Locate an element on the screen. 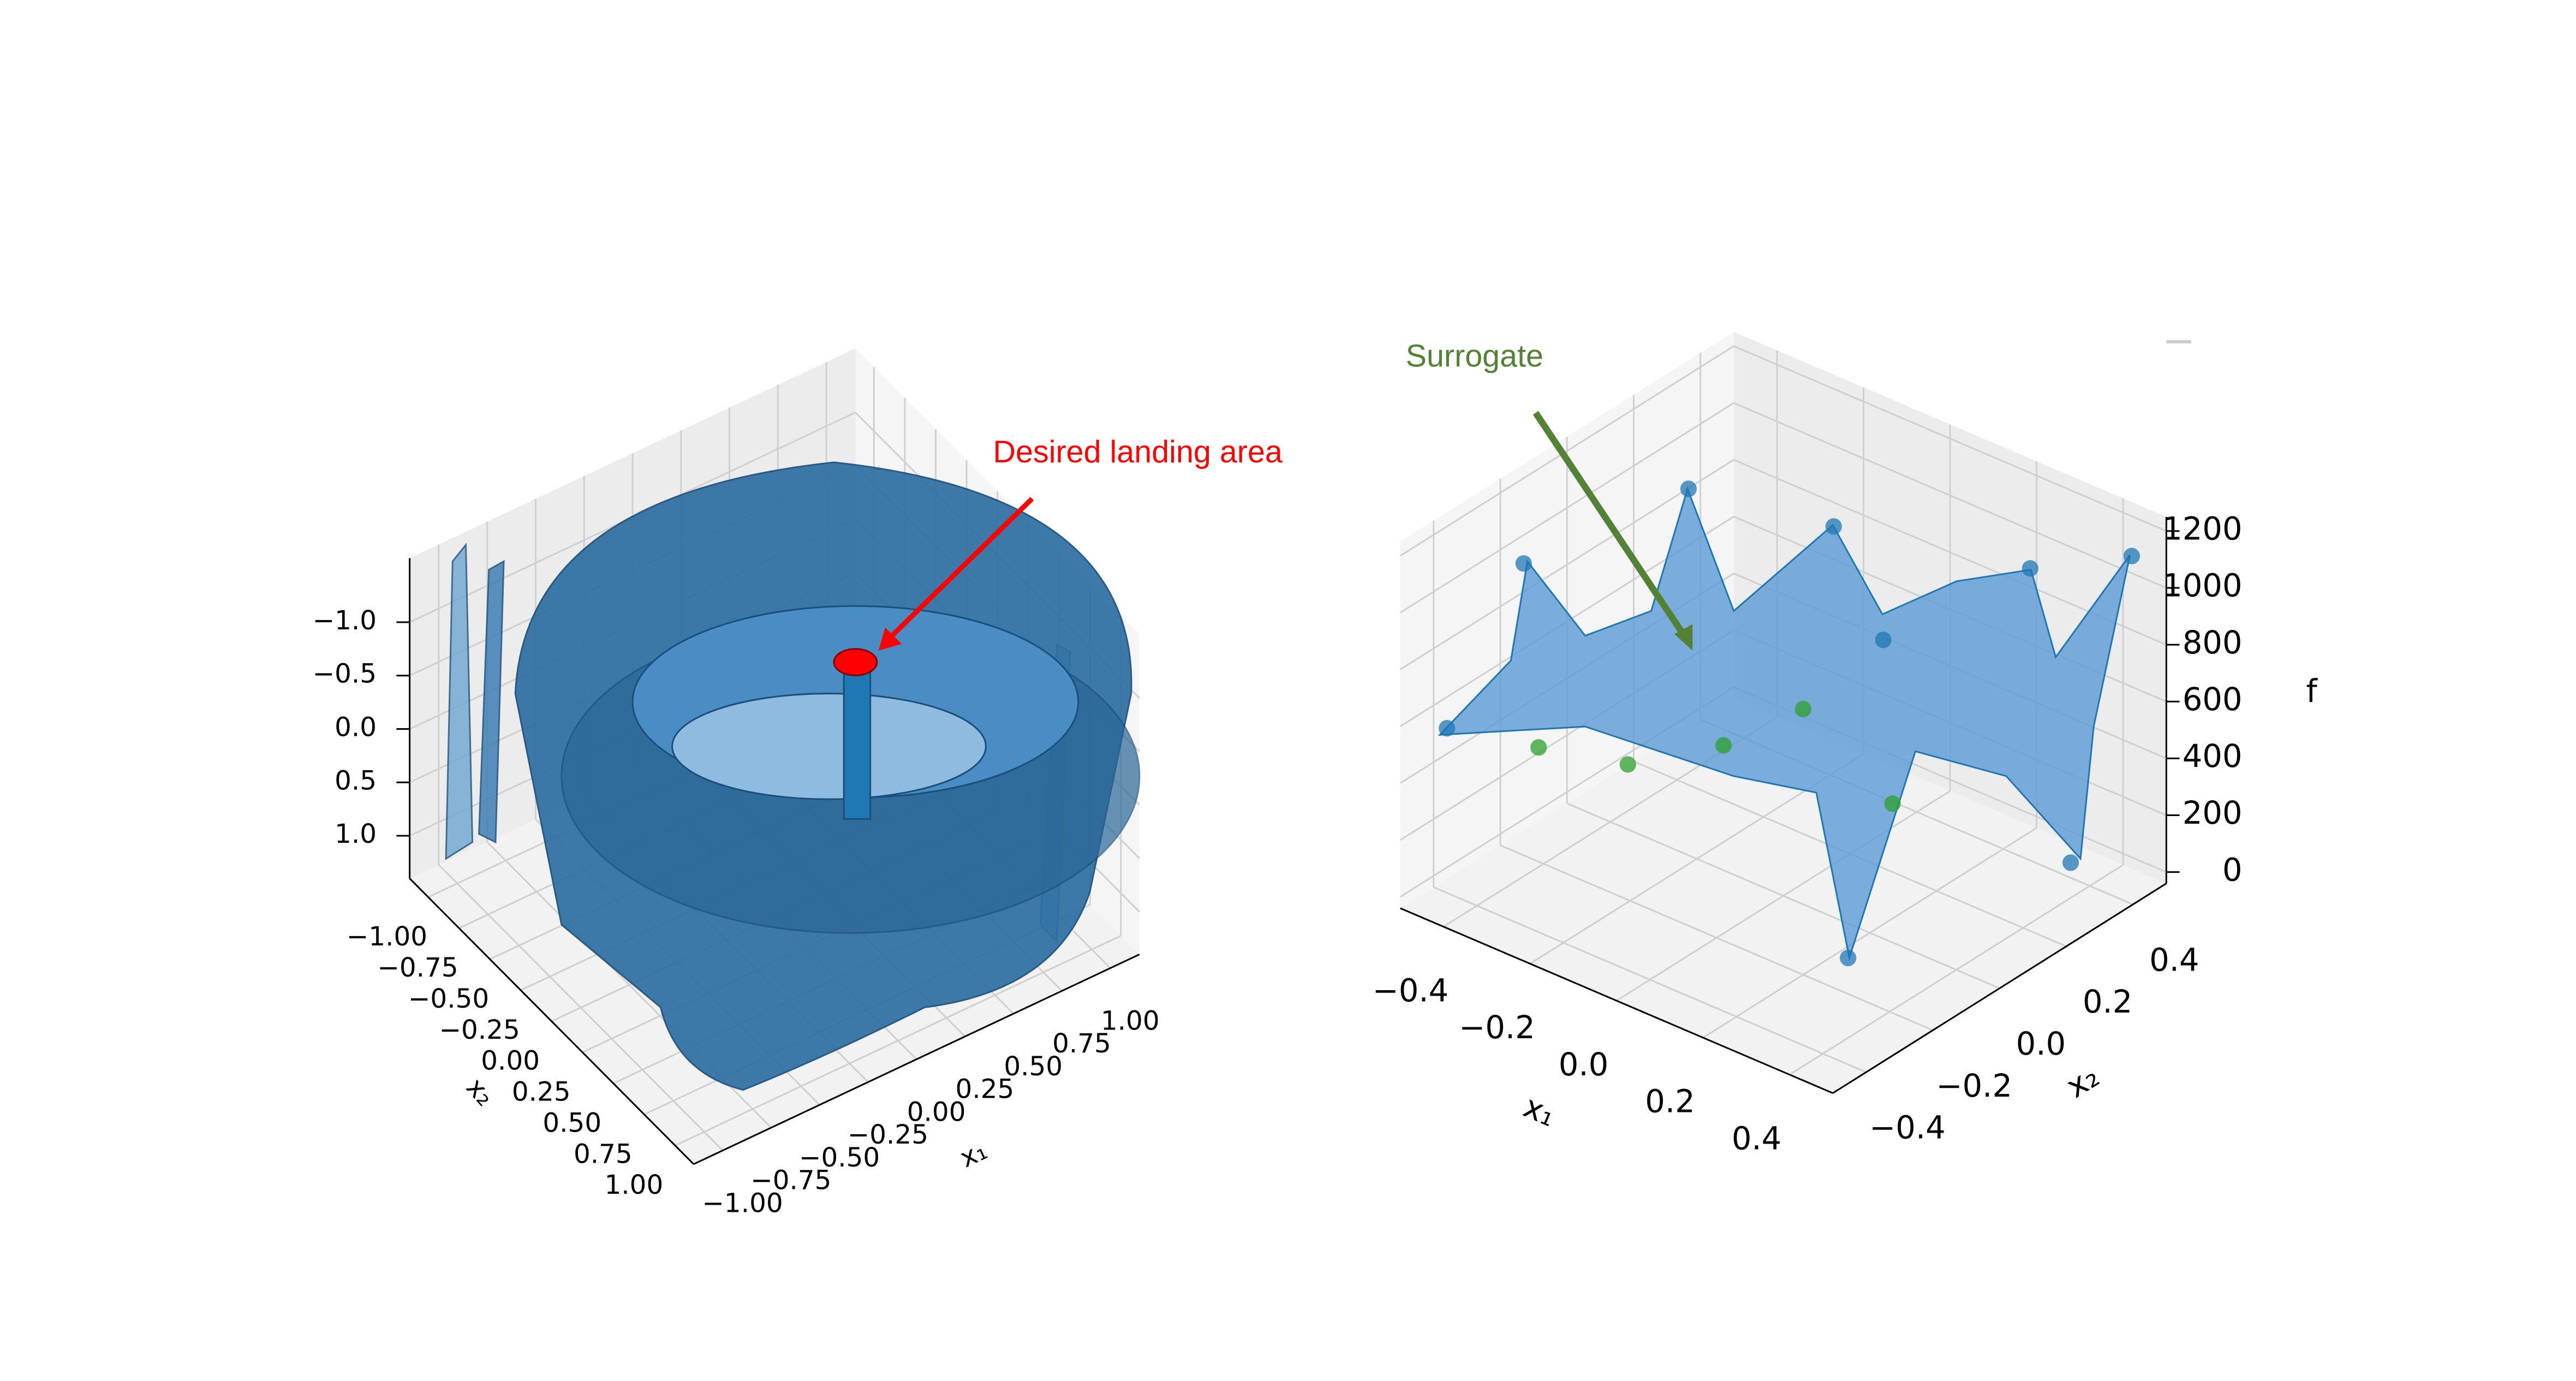 Image resolution: width=2576 pixels, height=1381 pixels. x1-tick-label: 0.50 is located at coordinates (1033, 1066).